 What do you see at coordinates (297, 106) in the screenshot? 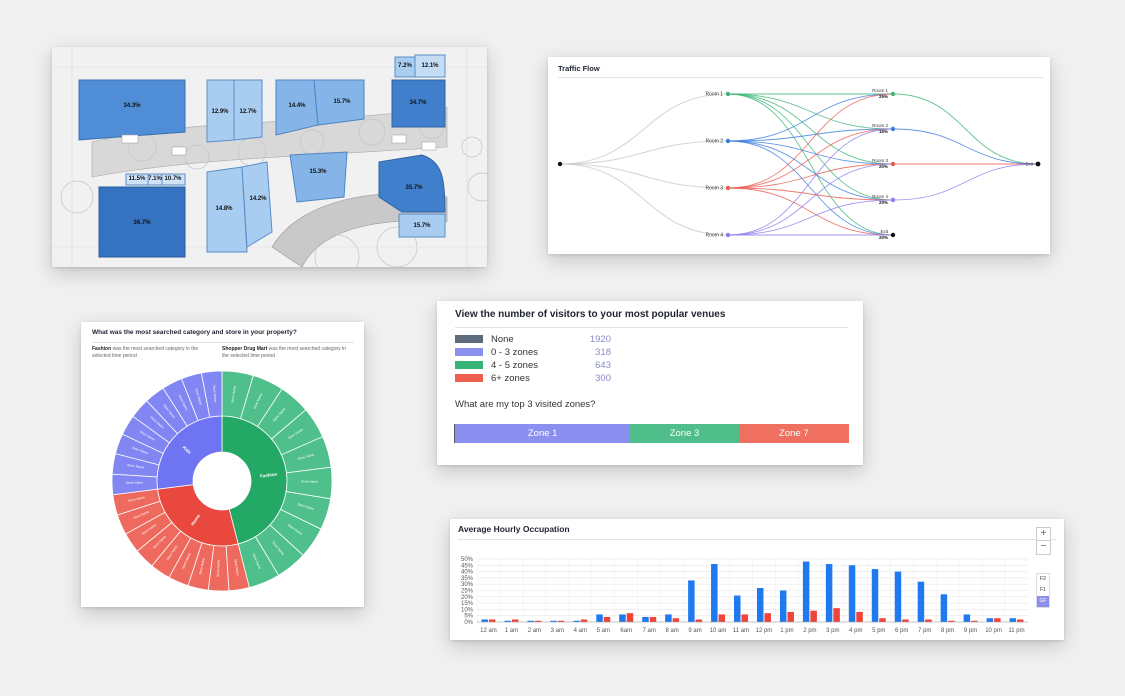
I see `zone-label: 14.4%` at bounding box center [297, 106].